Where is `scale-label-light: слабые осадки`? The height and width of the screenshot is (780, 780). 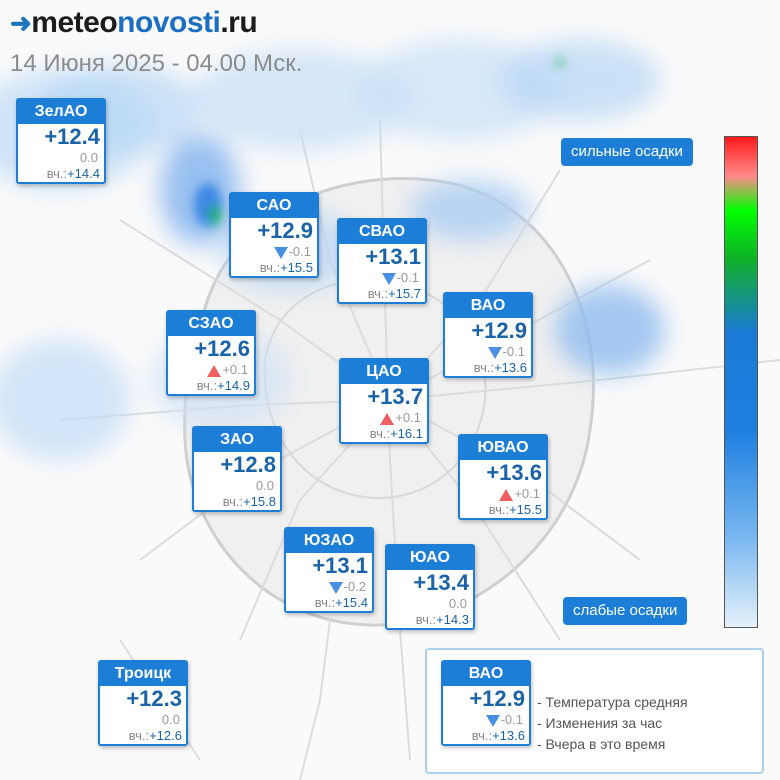
scale-label-light: слабые осадки is located at coordinates (625, 611).